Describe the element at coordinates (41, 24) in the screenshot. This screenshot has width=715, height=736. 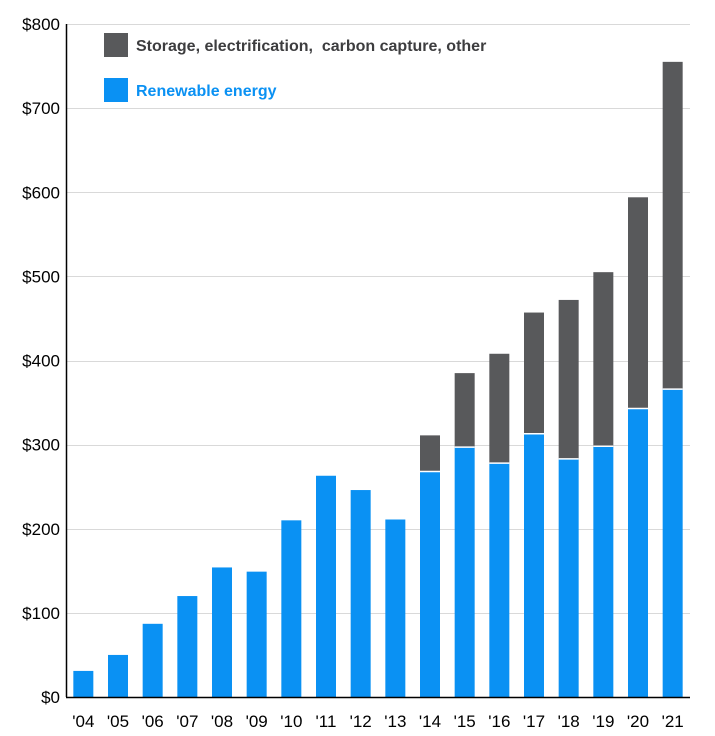
I see `y-tick-label: $800` at that location.